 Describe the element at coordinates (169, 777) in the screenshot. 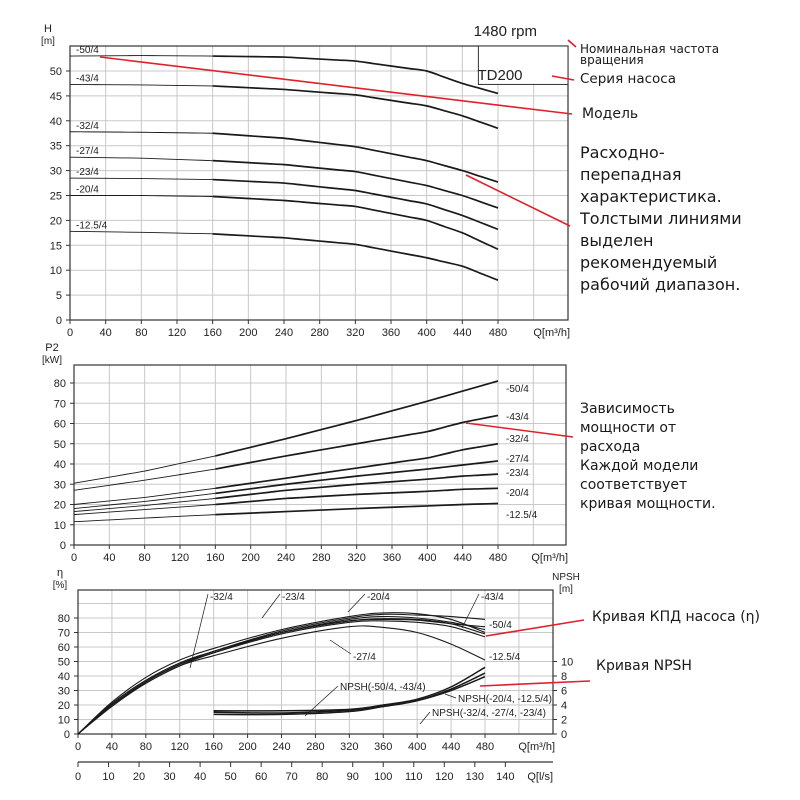

I see `x2-tick-label: 30` at that location.